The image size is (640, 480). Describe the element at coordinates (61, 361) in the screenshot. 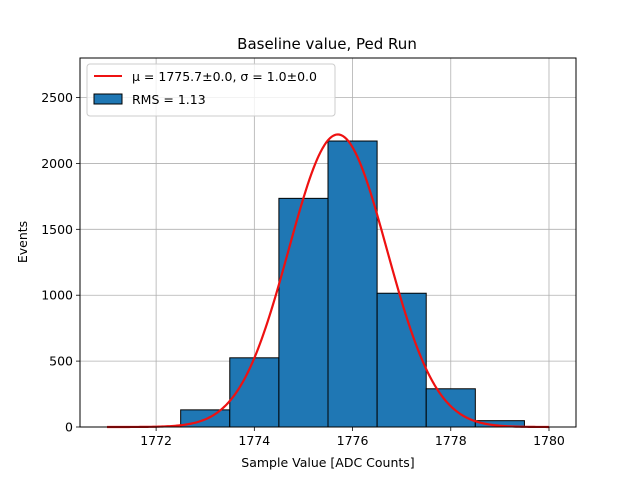

I see `y-tick-label: 500` at that location.